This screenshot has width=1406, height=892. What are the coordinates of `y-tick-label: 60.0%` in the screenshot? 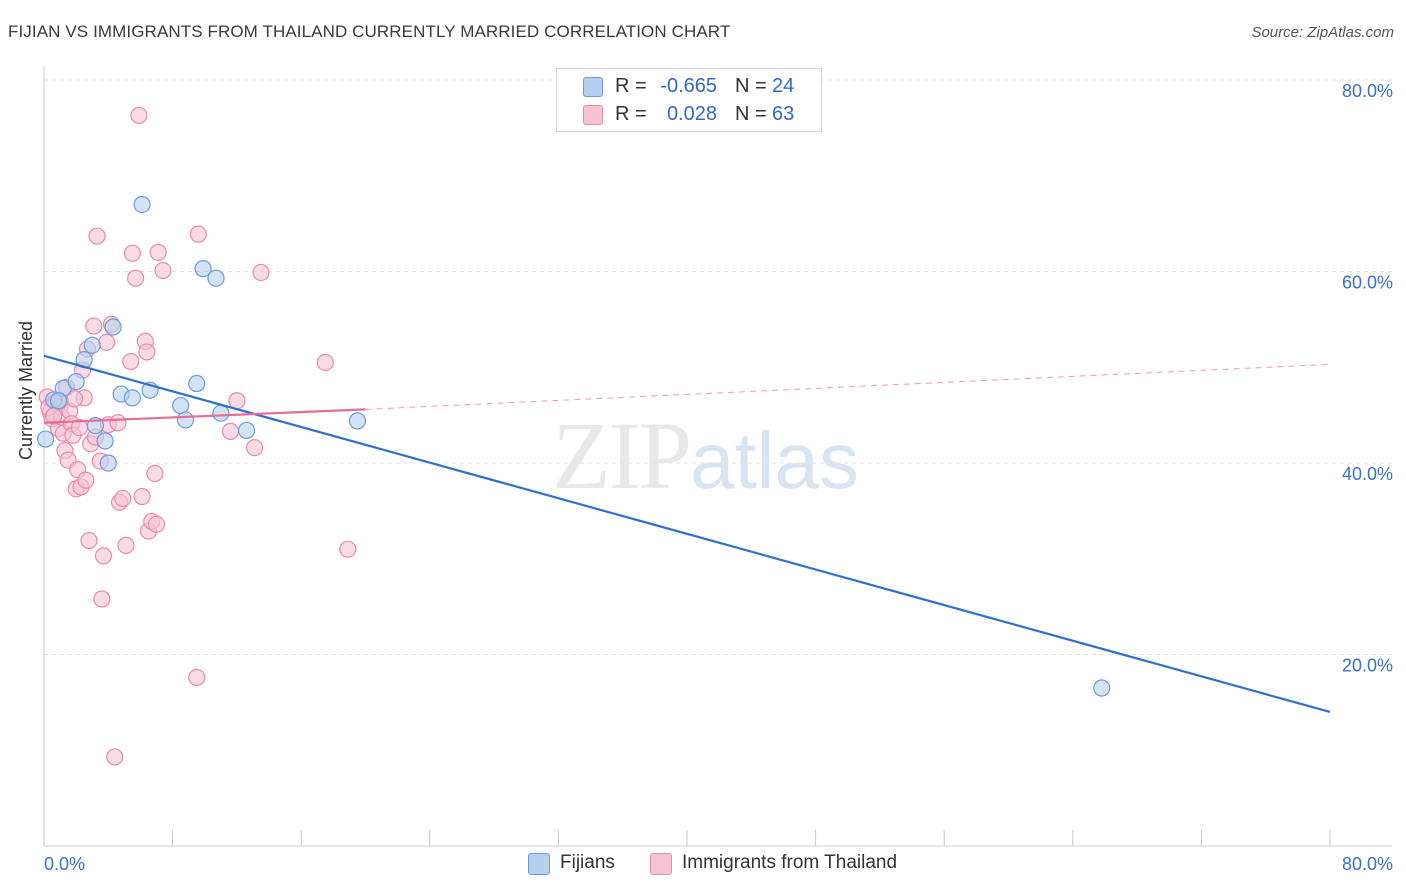 It's located at (1367, 283).